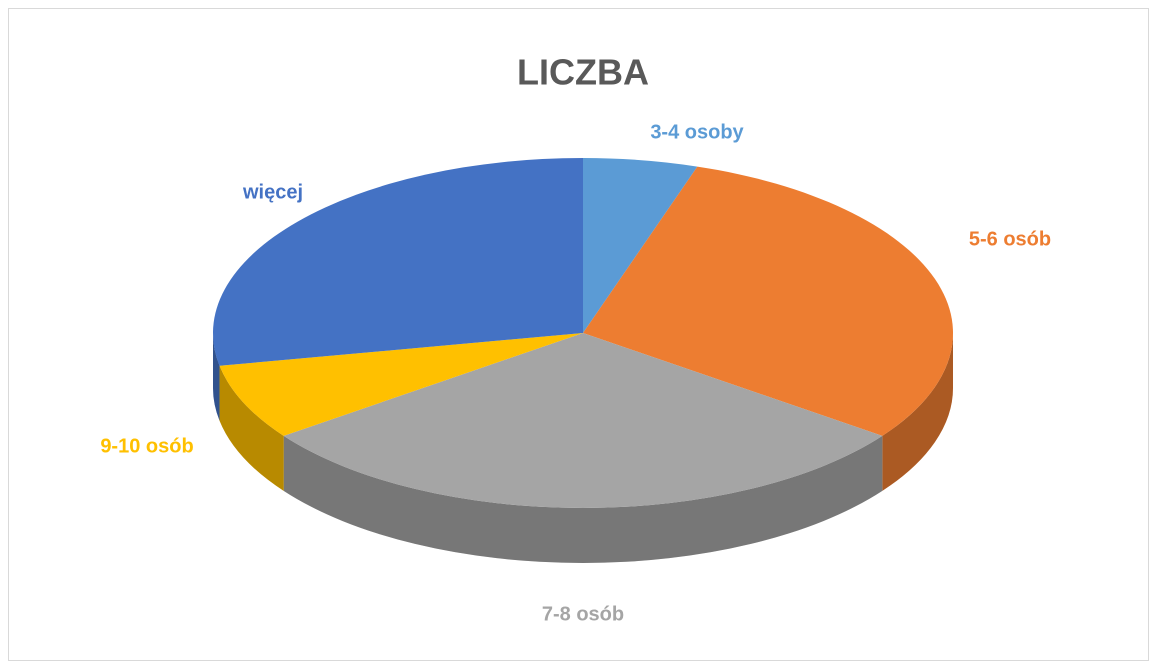 This screenshot has width=1159, height=670. I want to click on slice-label: więcej, so click(272, 192).